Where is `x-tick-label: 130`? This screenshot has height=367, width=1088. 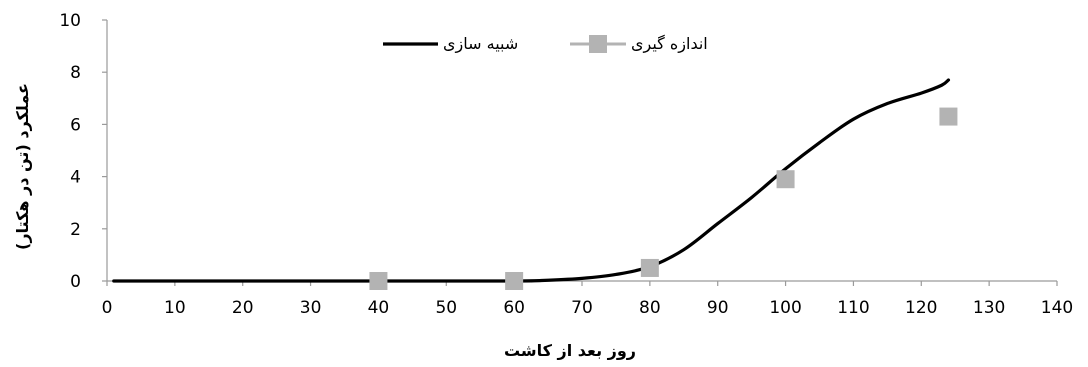
x-tick-label: 130 is located at coordinates (989, 308).